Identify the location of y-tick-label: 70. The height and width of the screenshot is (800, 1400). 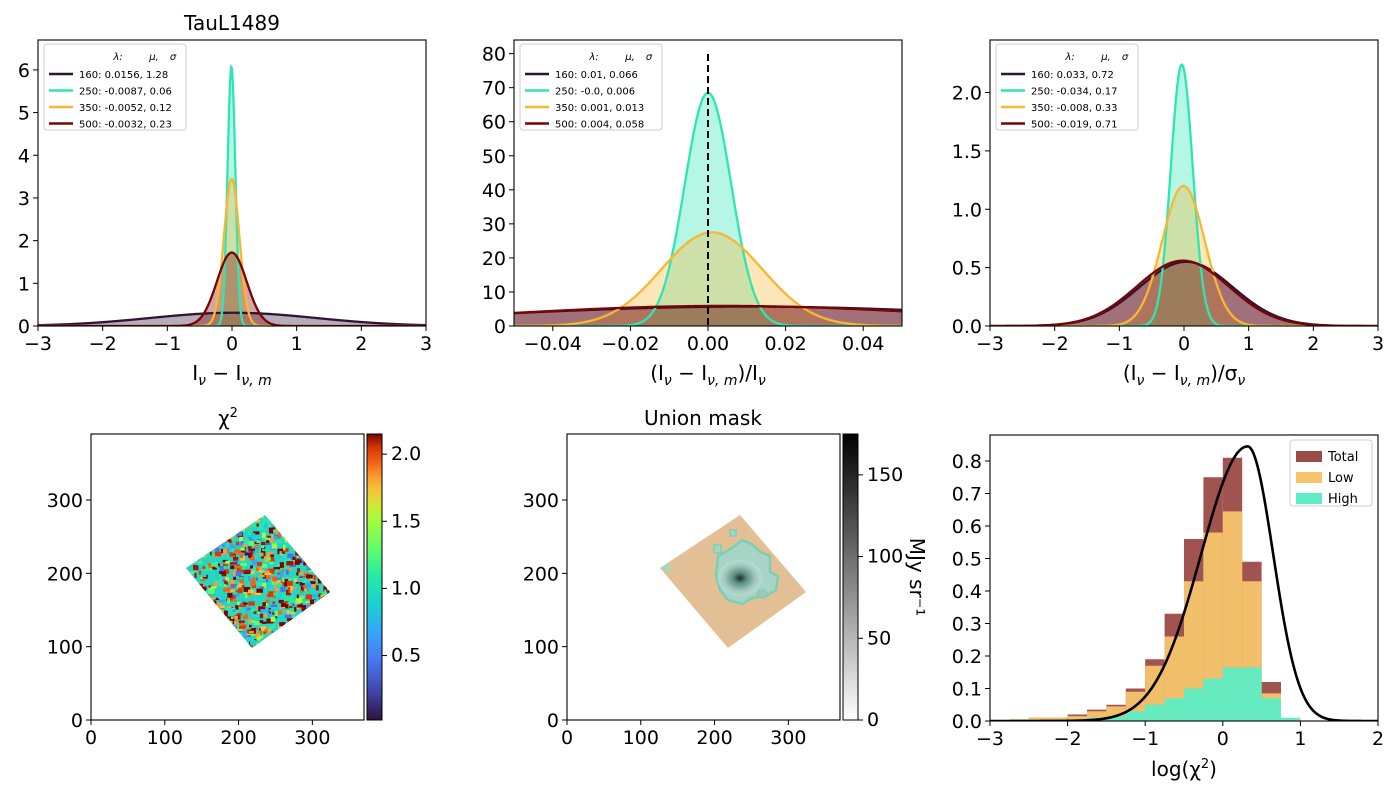
(494, 89).